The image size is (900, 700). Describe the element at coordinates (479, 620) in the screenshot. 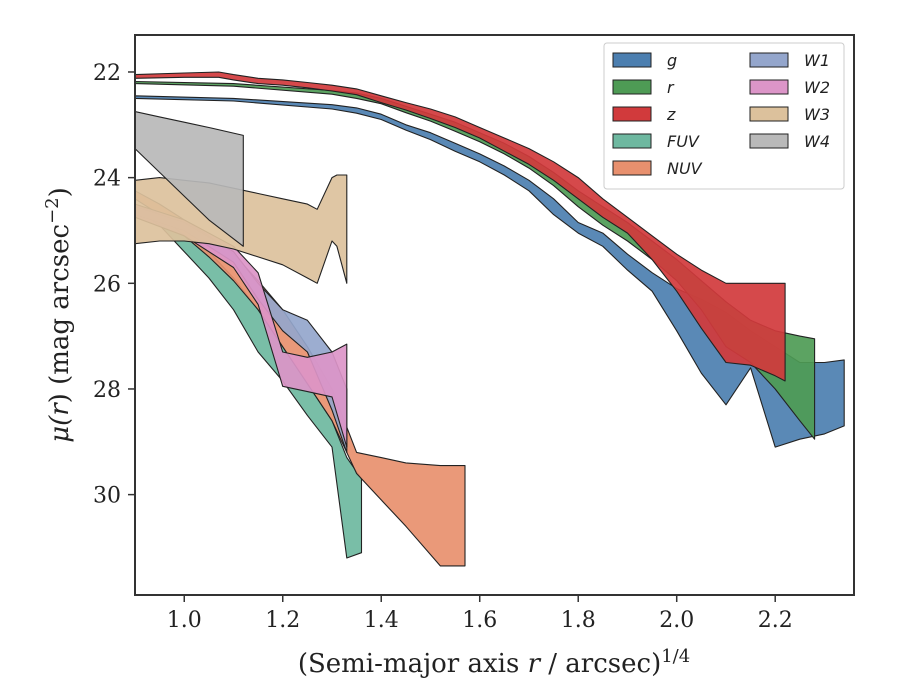

I see `x-tick-label: 1.6` at that location.